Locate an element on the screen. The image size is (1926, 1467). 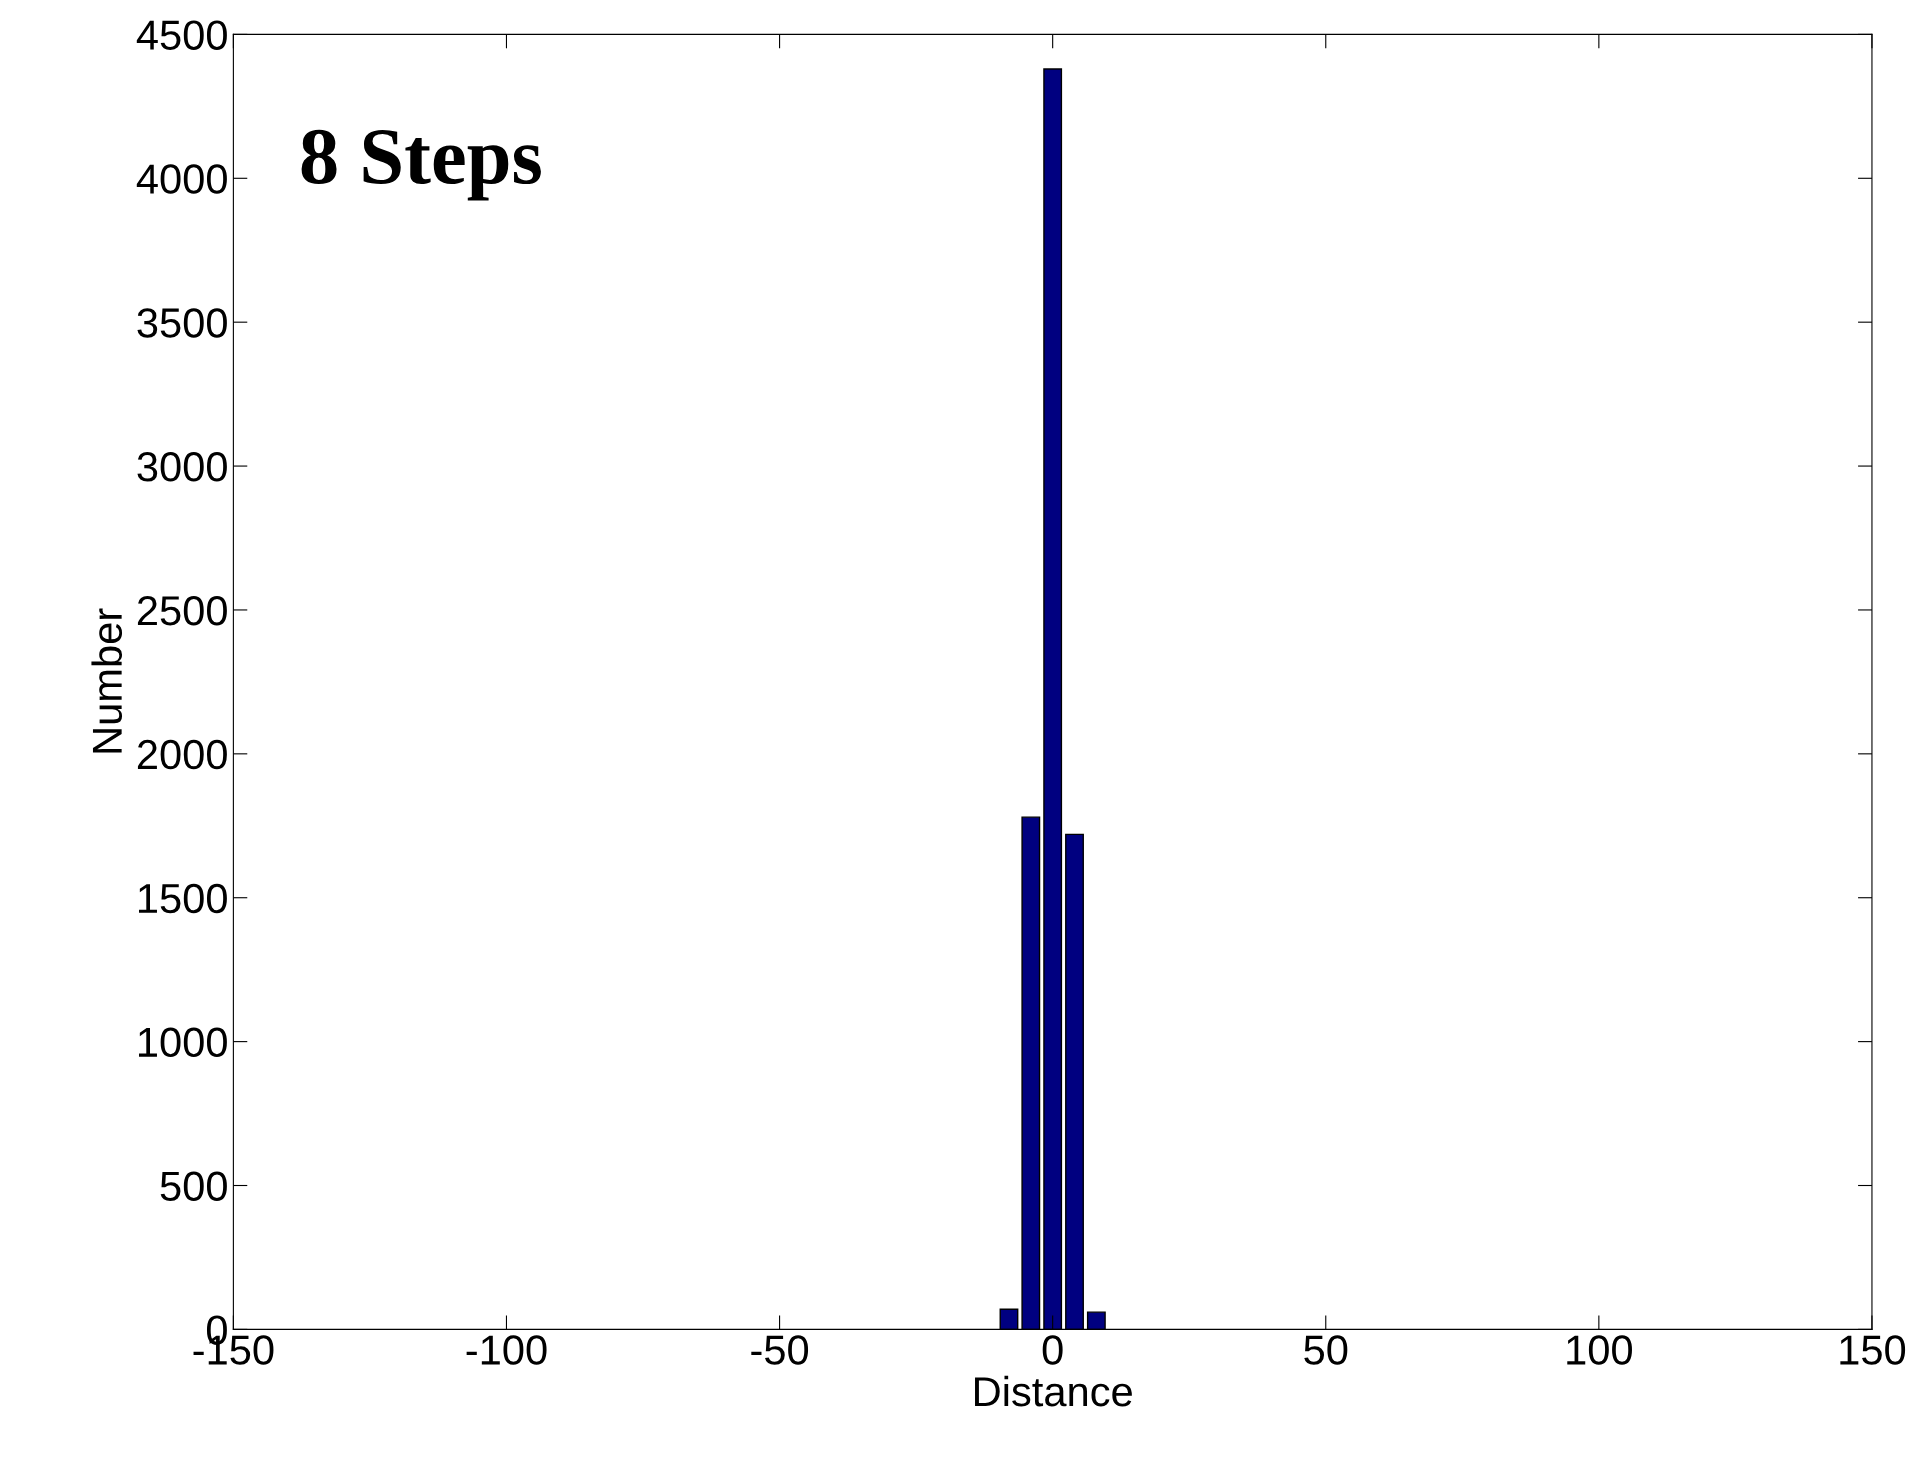
y-tick-label: 4500 is located at coordinates (181, 35).